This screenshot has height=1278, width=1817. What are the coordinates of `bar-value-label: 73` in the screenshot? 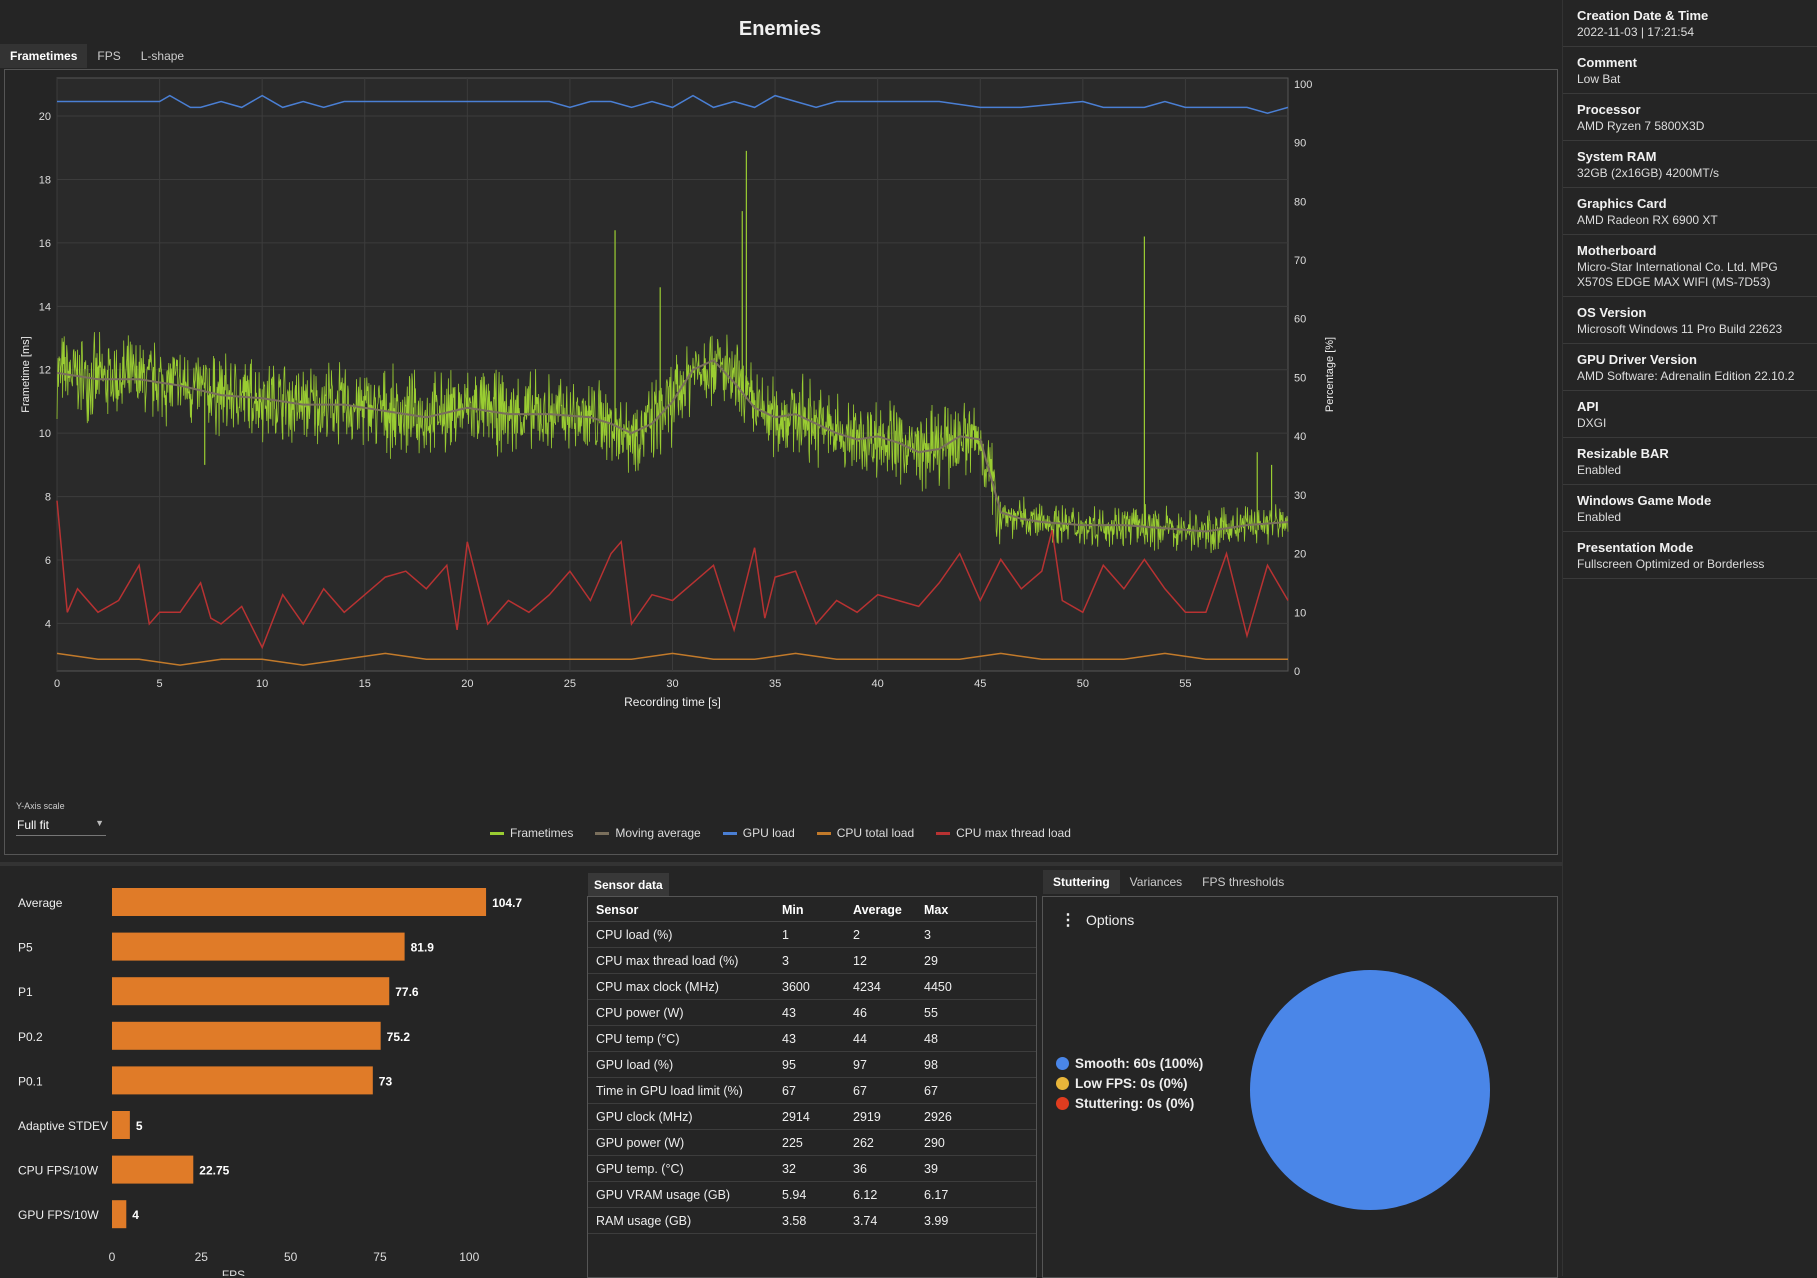 It's located at (386, 1081).